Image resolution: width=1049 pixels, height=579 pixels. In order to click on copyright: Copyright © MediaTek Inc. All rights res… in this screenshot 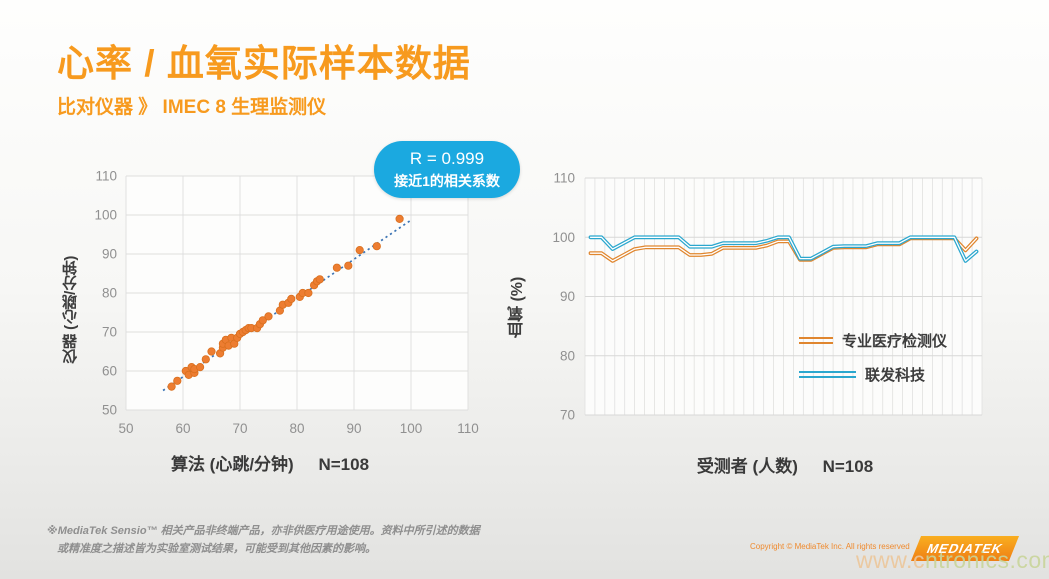, I will do `click(830, 546)`.